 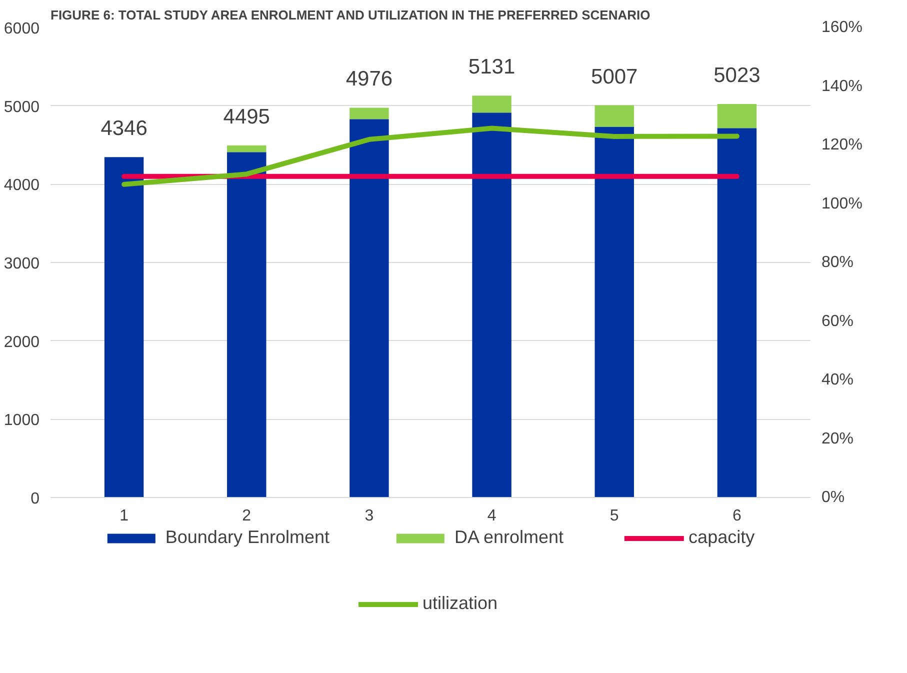 I want to click on y-tick-label: 3000, so click(x=22, y=264).